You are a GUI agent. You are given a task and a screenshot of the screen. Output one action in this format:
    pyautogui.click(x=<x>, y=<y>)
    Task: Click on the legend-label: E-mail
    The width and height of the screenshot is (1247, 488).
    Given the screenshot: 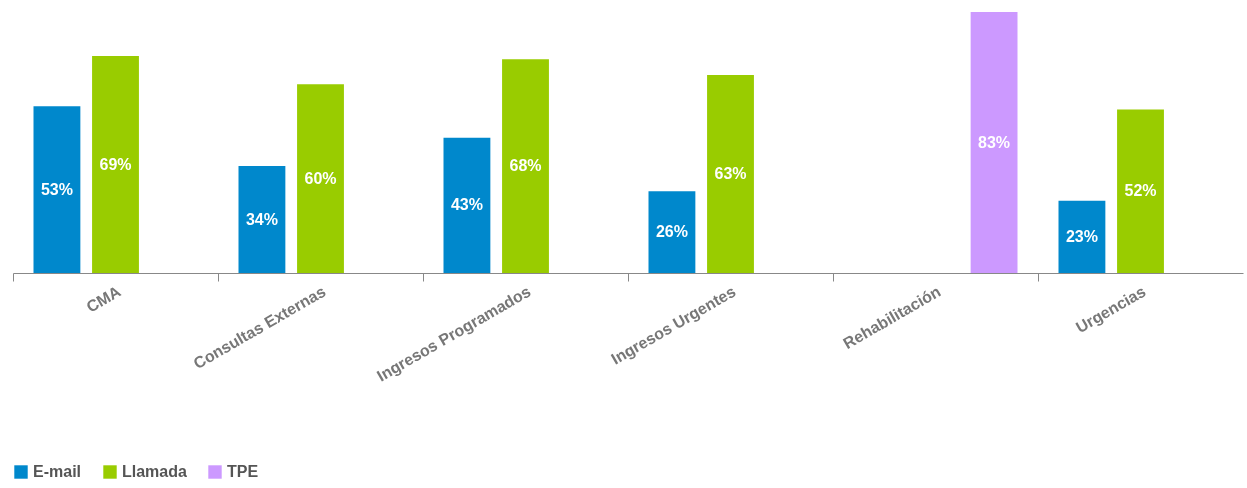 What is the action you would take?
    pyautogui.click(x=57, y=471)
    